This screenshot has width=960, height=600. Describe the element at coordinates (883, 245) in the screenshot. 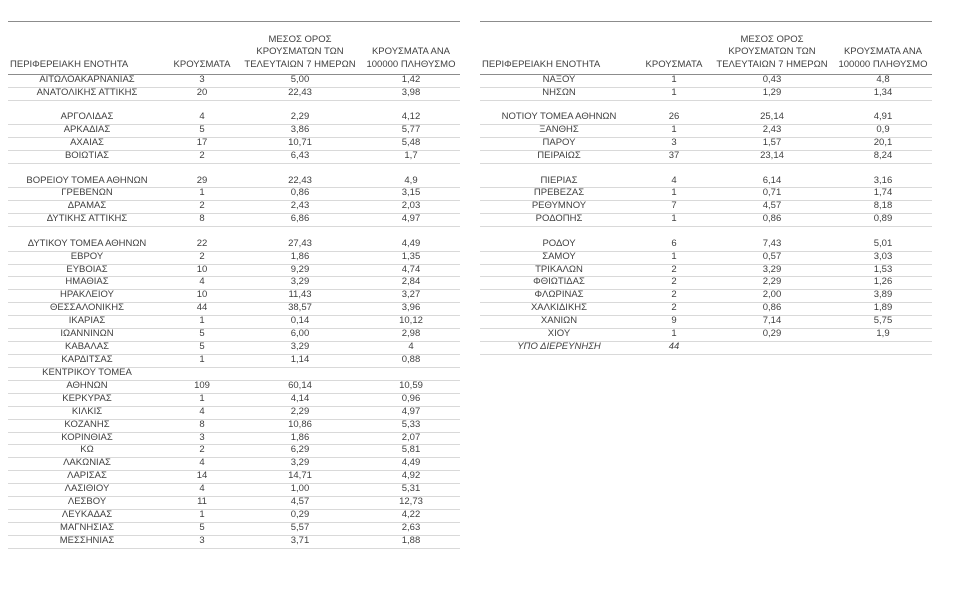

I see `per100k-cell: 5,01` at that location.